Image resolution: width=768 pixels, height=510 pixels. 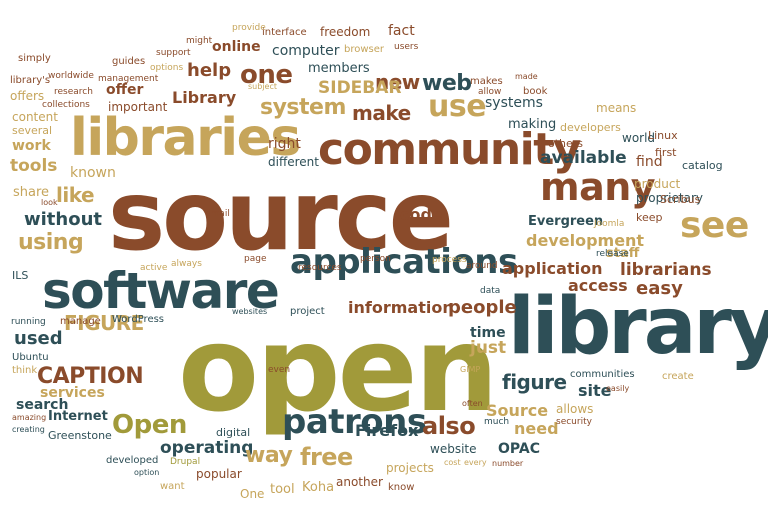 What do you see at coordinates (354, 422) in the screenshot?
I see `word-patrons: patrons` at bounding box center [354, 422].